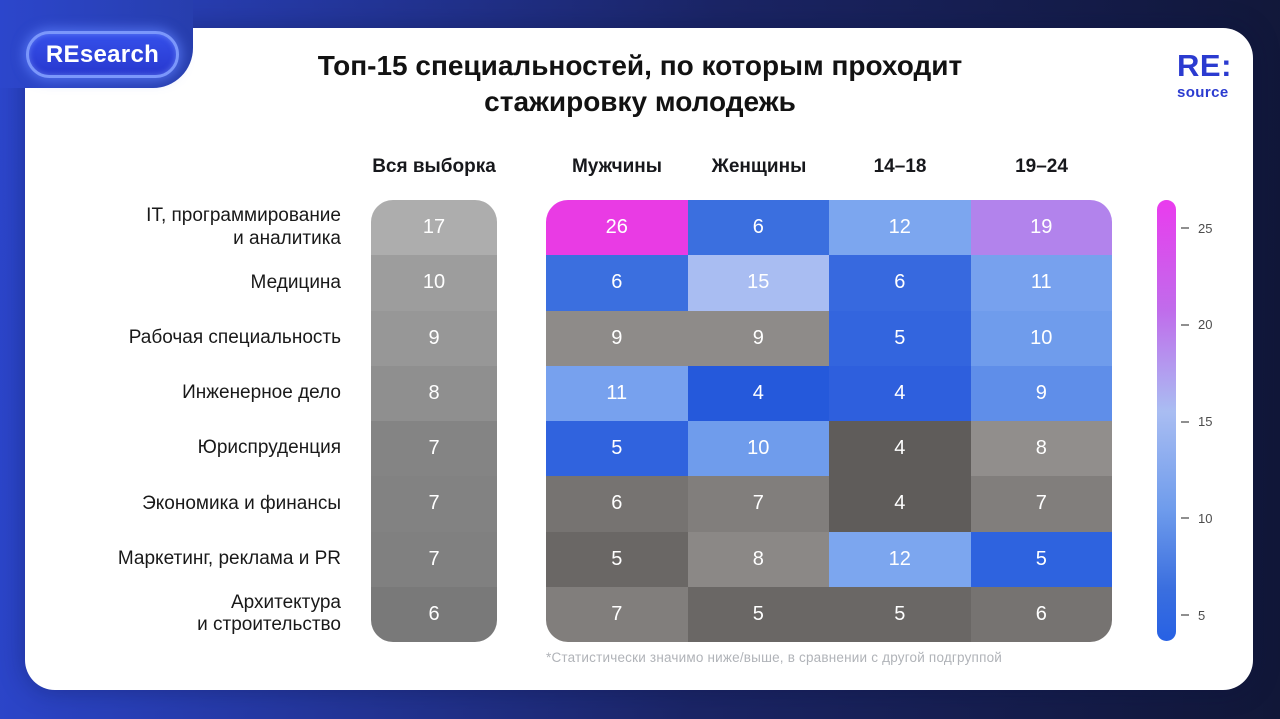  What do you see at coordinates (1041, 166) in the screenshot?
I see `column-header-age-19-24: 19–24` at bounding box center [1041, 166].